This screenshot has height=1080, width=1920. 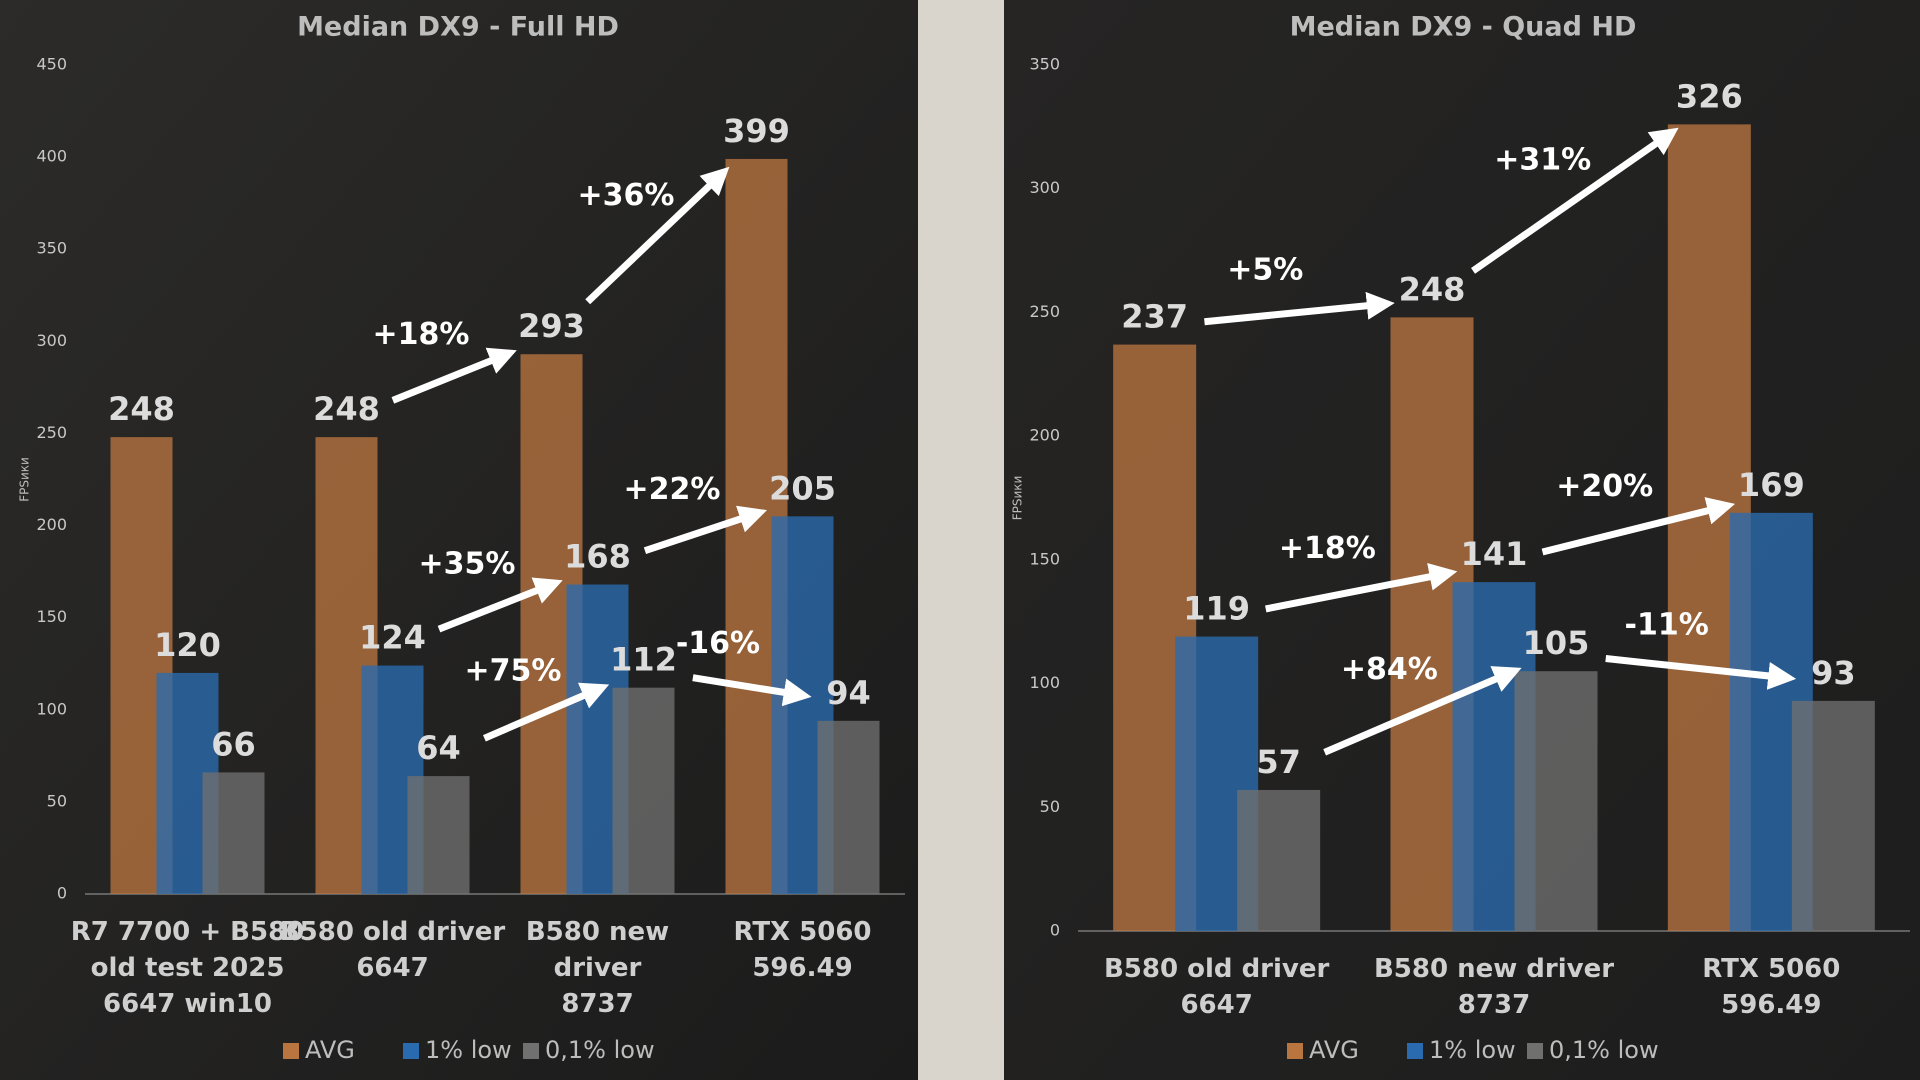 What do you see at coordinates (1494, 554) in the screenshot?
I see `value-label: 141` at bounding box center [1494, 554].